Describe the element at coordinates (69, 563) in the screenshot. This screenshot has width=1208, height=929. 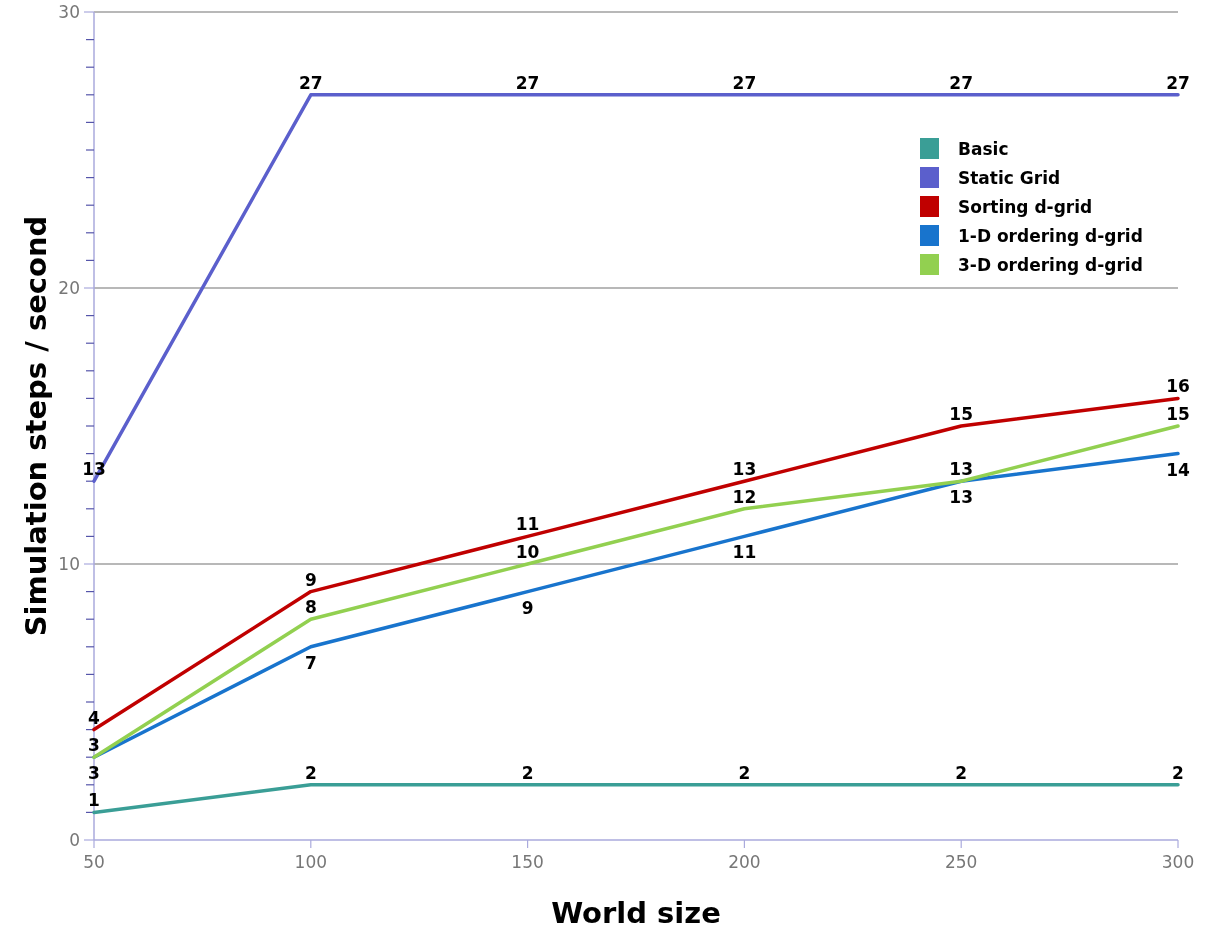
I see `y-tick-label: 10` at that location.